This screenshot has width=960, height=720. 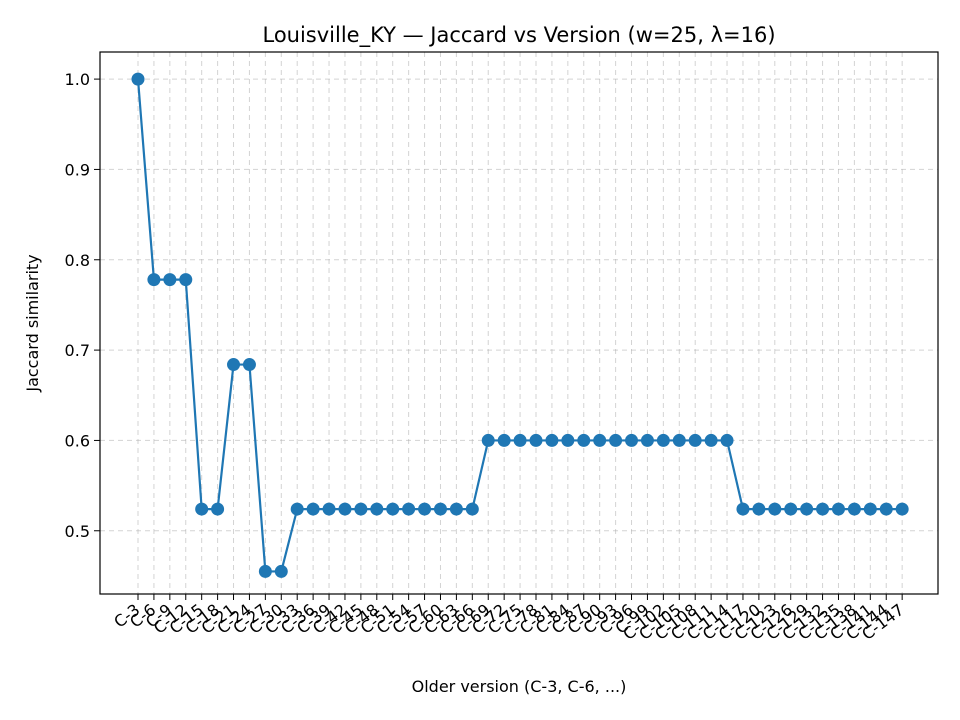 I want to click on y-tick-label: 0.7, so click(x=77, y=350).